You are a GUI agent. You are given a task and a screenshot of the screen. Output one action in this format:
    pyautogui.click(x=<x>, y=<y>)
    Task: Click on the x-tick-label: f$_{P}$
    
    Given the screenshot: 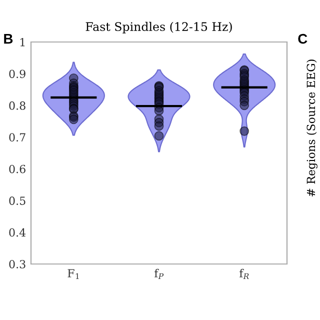 What is the action you would take?
    pyautogui.click(x=159, y=274)
    